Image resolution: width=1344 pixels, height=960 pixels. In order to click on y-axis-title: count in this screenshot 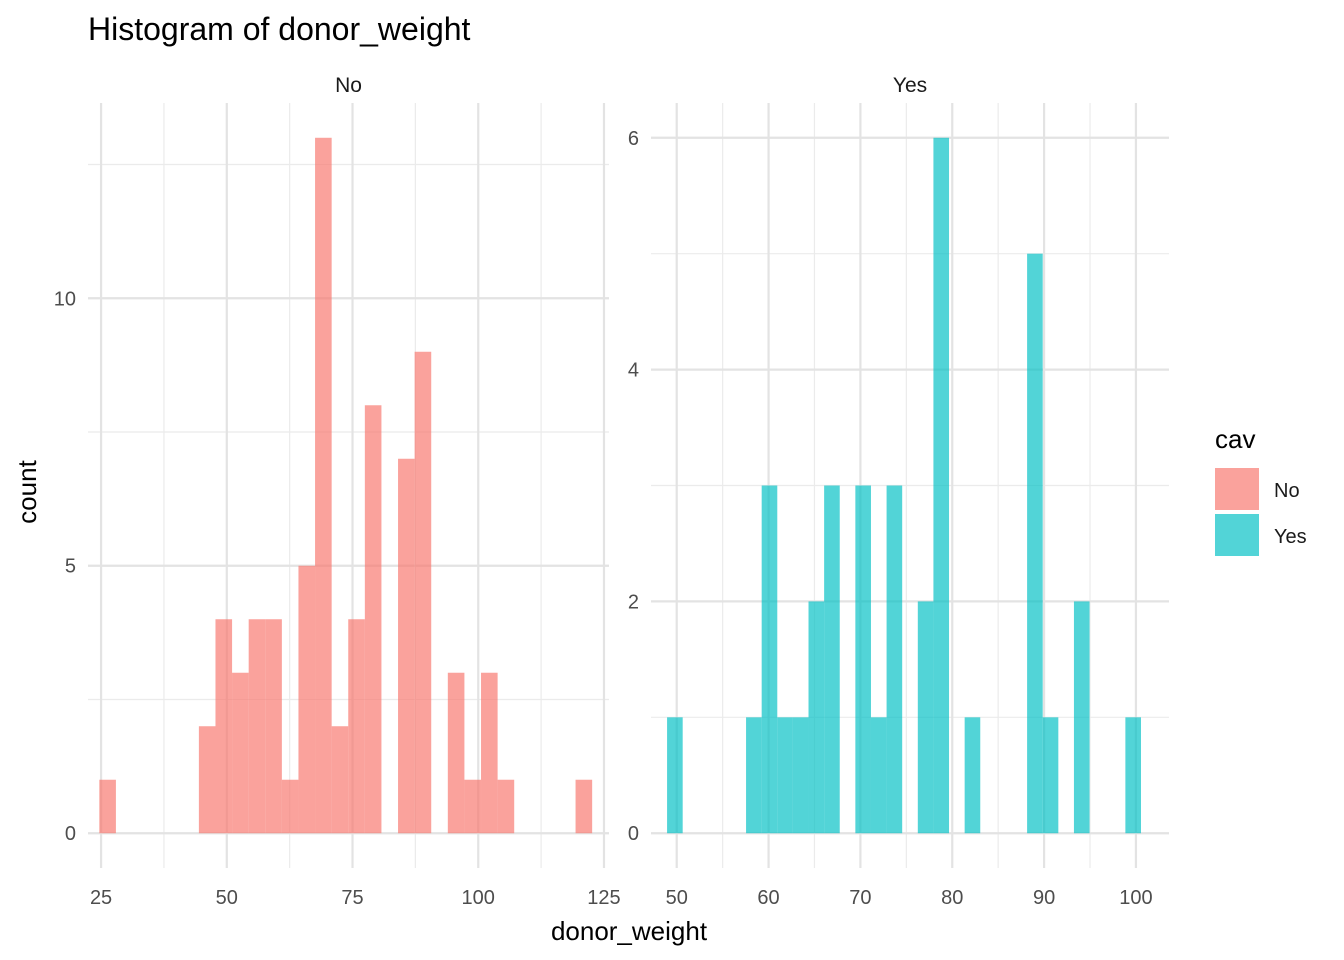, I will do `click(27, 491)`.